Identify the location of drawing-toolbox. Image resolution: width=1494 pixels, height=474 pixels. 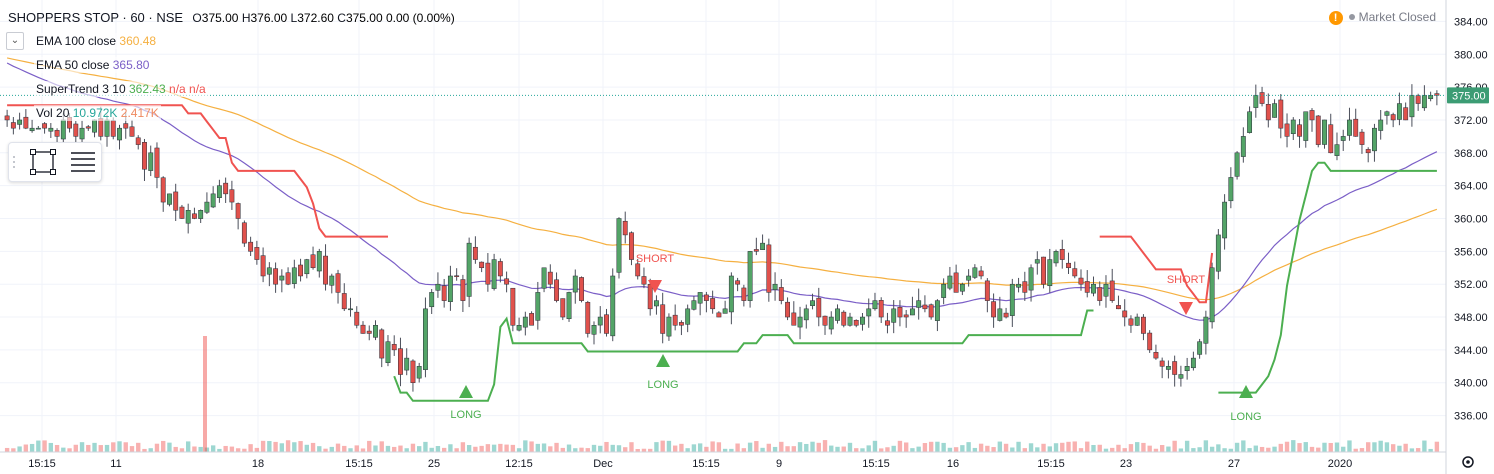
(55, 162).